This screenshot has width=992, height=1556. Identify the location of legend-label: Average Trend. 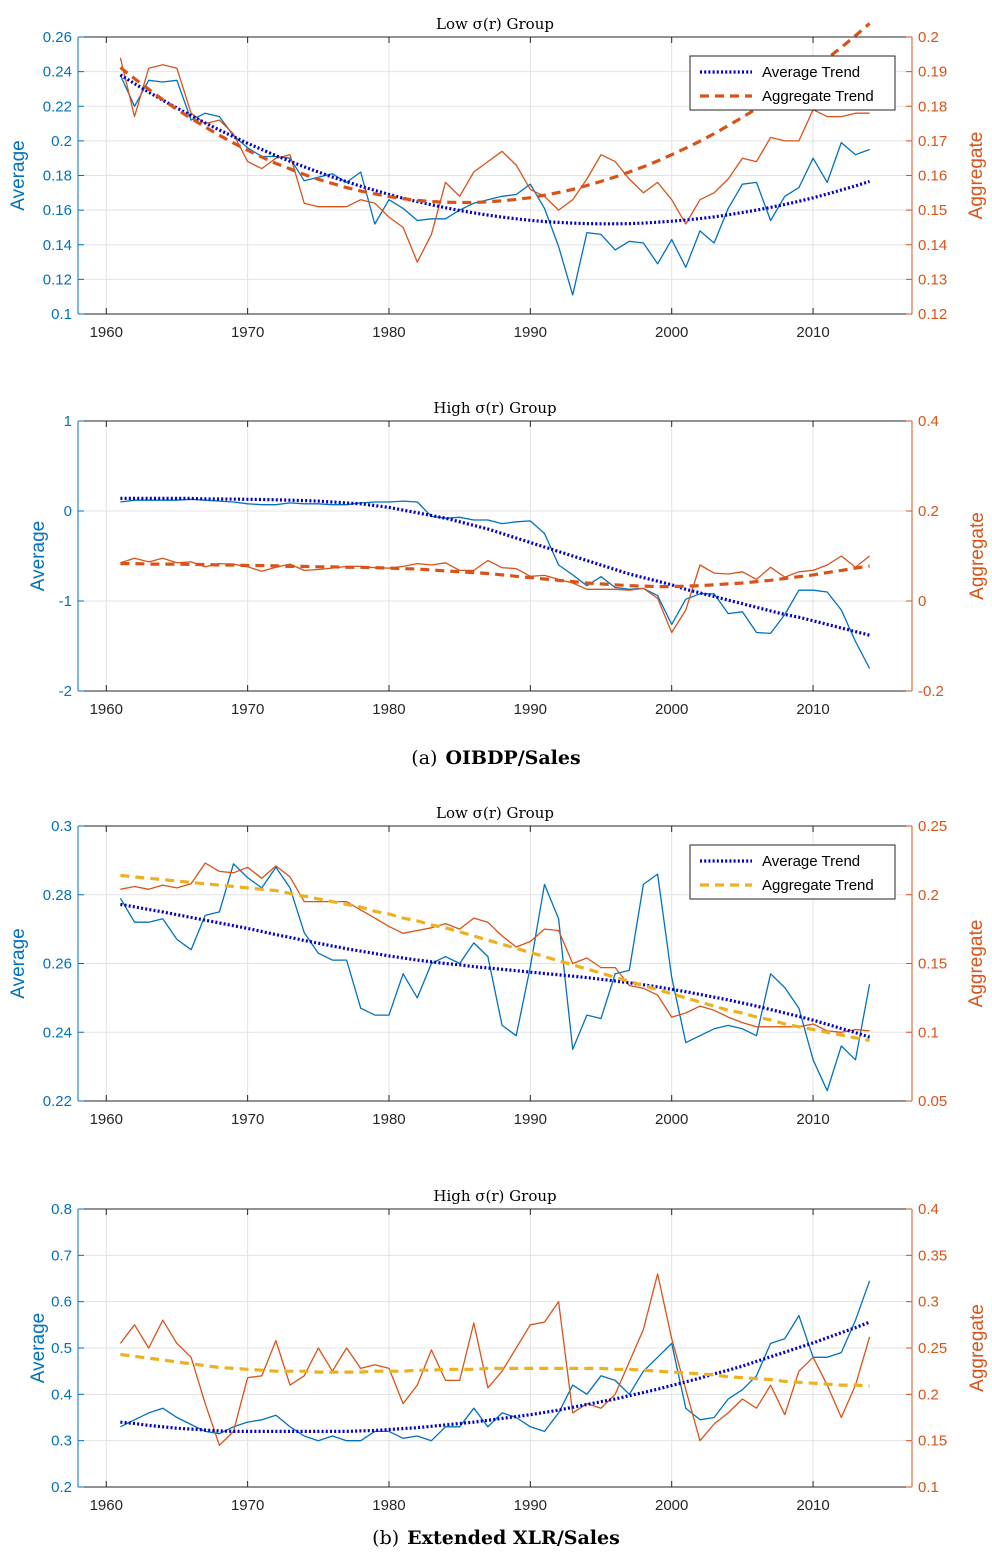
(811, 861).